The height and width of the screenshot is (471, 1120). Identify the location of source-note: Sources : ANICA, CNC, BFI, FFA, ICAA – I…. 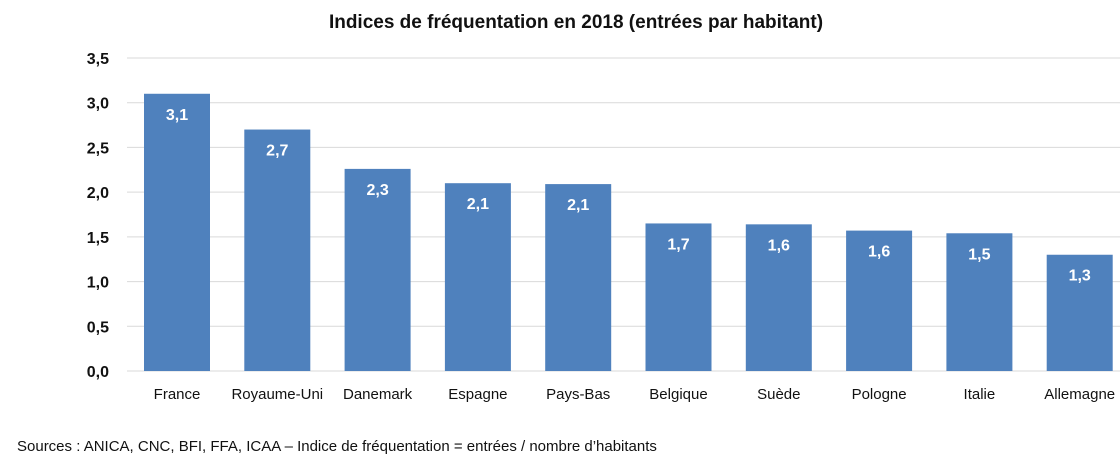
(337, 446).